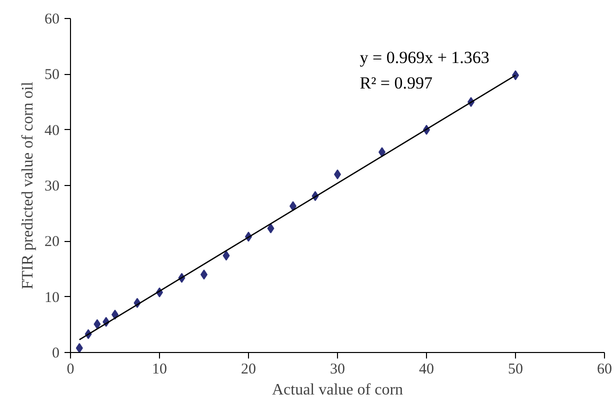 The image size is (616, 402). What do you see at coordinates (52, 130) in the screenshot?
I see `y-tick-label: 40` at bounding box center [52, 130].